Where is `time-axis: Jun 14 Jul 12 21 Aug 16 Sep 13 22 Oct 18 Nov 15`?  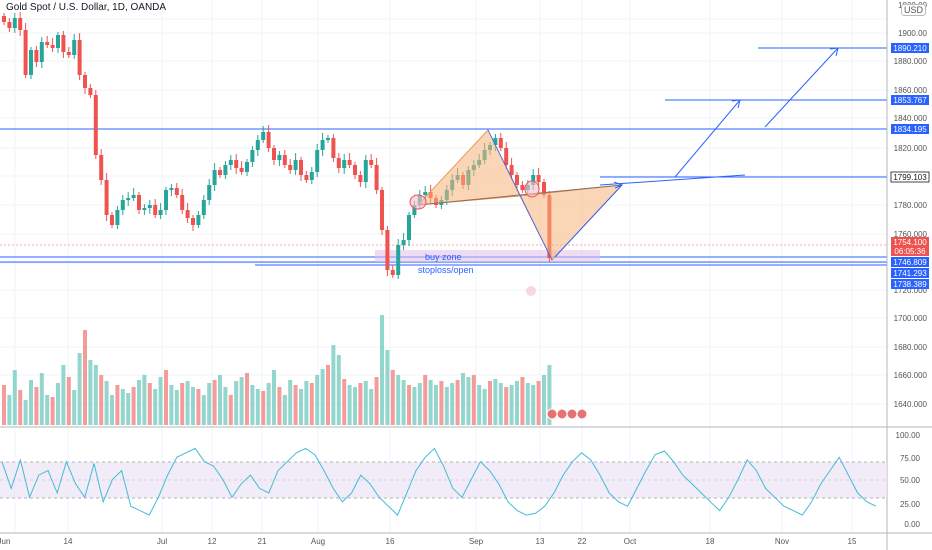 time-axis: Jun 14 Jul 12 21 Aug 16 Sep 13 22 Oct 18 Nov 15 is located at coordinates (428, 541).